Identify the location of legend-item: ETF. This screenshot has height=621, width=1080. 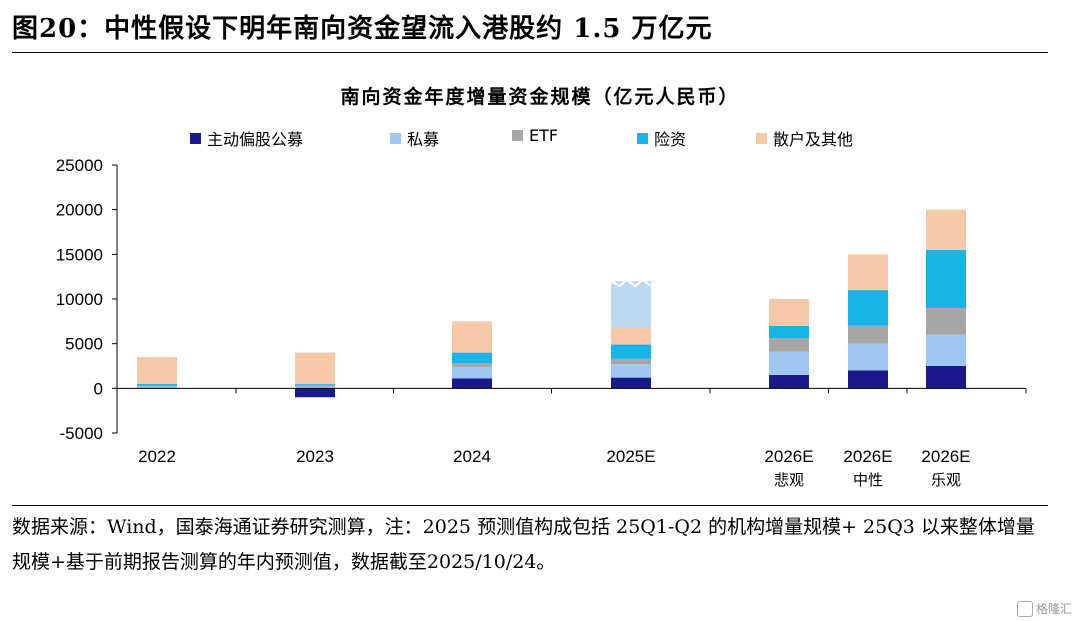
(535, 135).